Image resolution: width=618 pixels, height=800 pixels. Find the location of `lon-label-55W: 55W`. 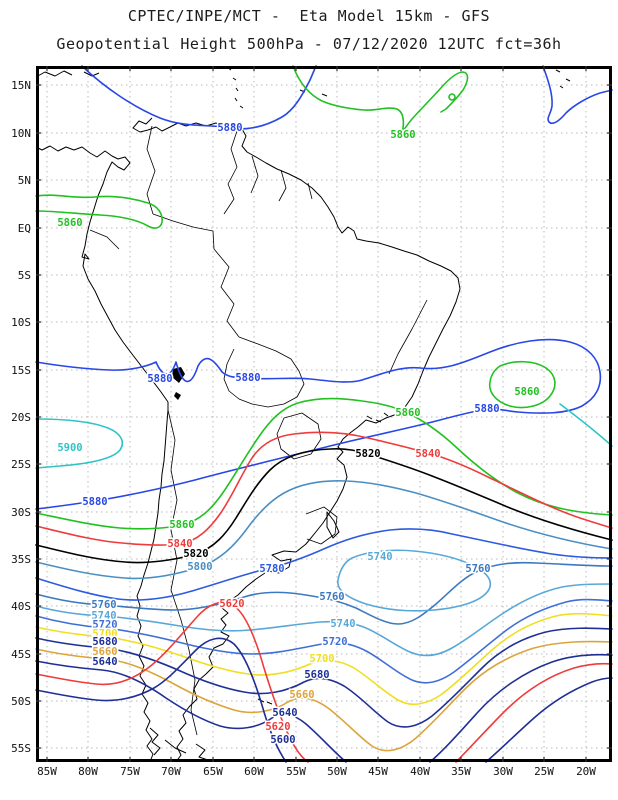

lon-label-55W: 55W is located at coordinates (296, 771).